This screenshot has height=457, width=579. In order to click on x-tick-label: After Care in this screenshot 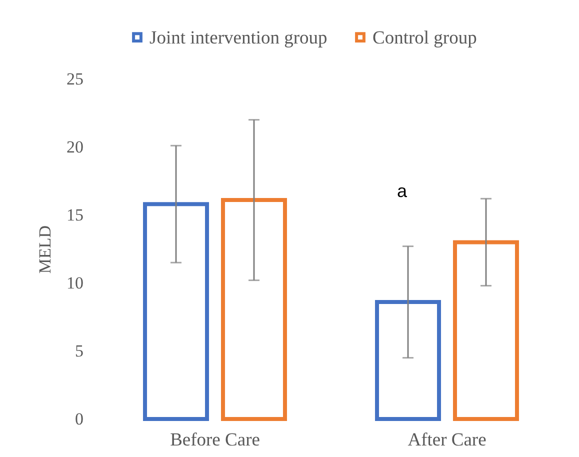, I will do `click(447, 440)`.